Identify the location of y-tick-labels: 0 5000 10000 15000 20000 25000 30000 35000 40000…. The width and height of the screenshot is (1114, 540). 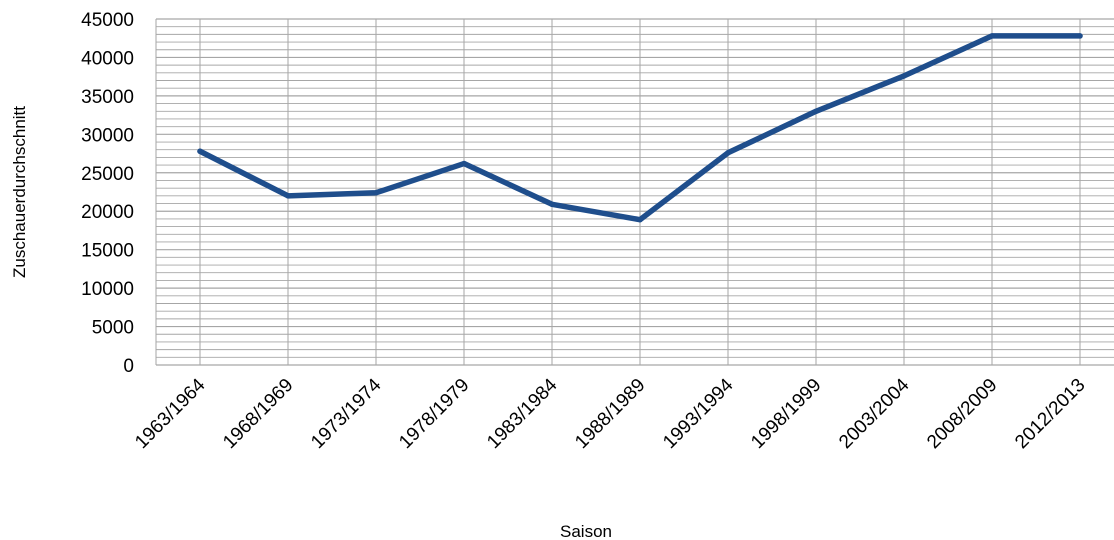
(107, 193).